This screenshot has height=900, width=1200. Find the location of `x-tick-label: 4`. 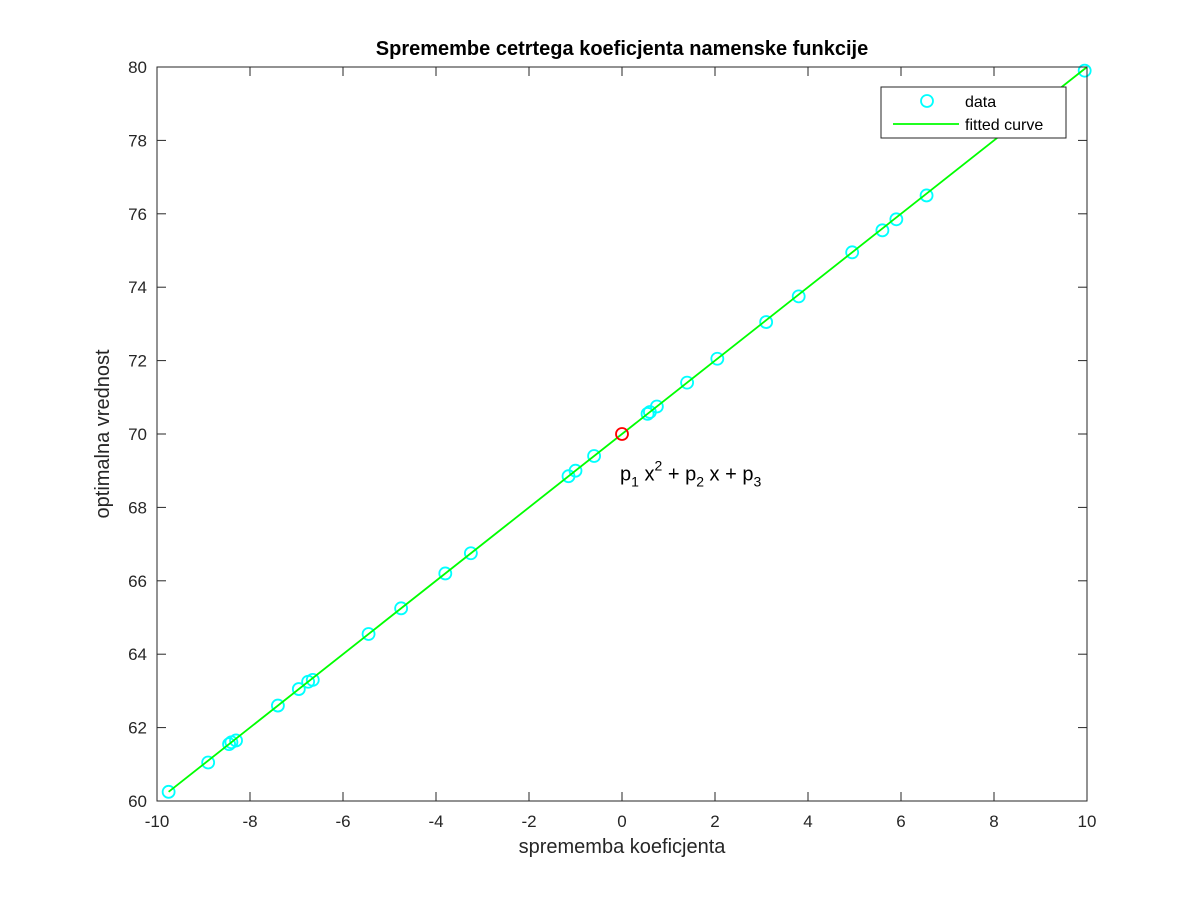

x-tick-label: 4 is located at coordinates (807, 821).